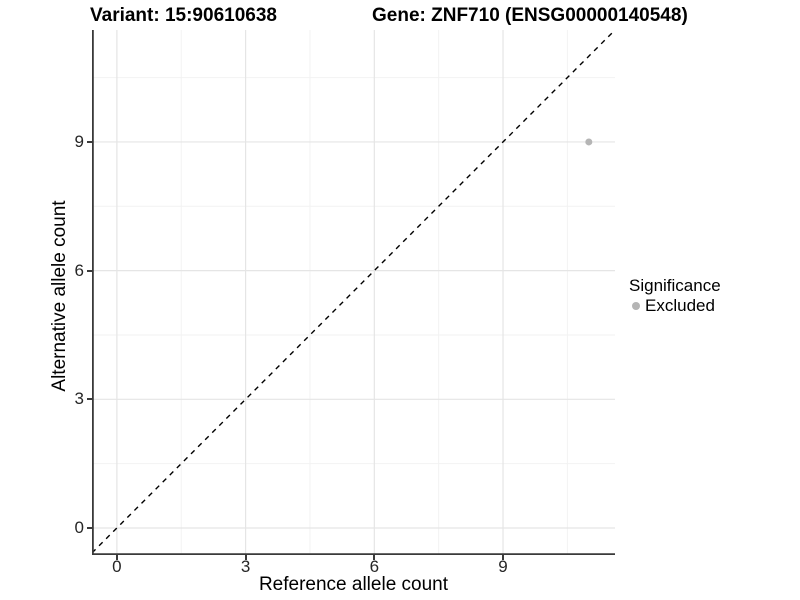 This screenshot has height=600, width=800. Describe the element at coordinates (79, 527) in the screenshot. I see `y-tick-label: 0` at that location.